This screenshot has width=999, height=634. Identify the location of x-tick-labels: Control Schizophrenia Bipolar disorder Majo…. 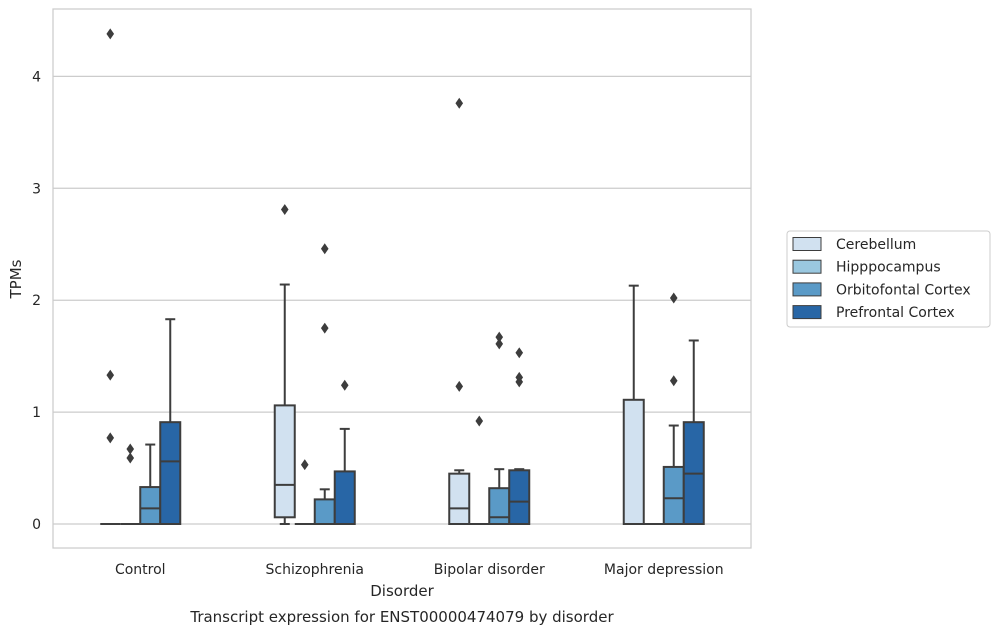
(419, 570).